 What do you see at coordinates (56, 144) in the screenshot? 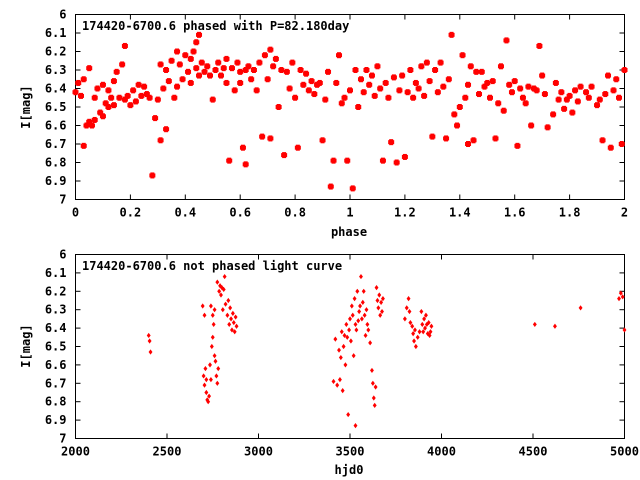
I see `phased-ytick-label: 6.7` at bounding box center [56, 144].